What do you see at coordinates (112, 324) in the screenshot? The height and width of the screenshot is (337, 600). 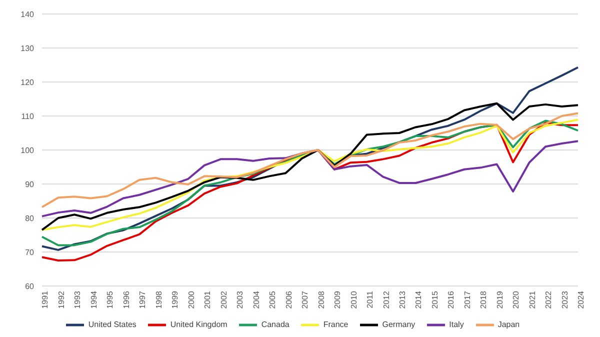 I see `legend-label: United States` at bounding box center [112, 324].